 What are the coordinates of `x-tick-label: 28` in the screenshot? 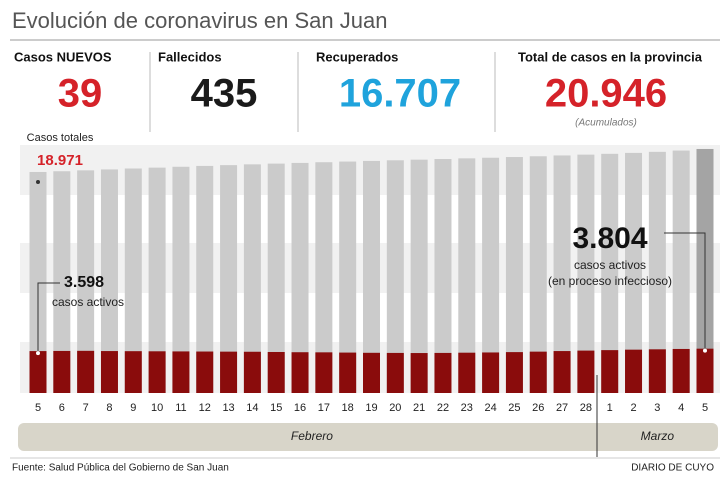 It's located at (586, 408).